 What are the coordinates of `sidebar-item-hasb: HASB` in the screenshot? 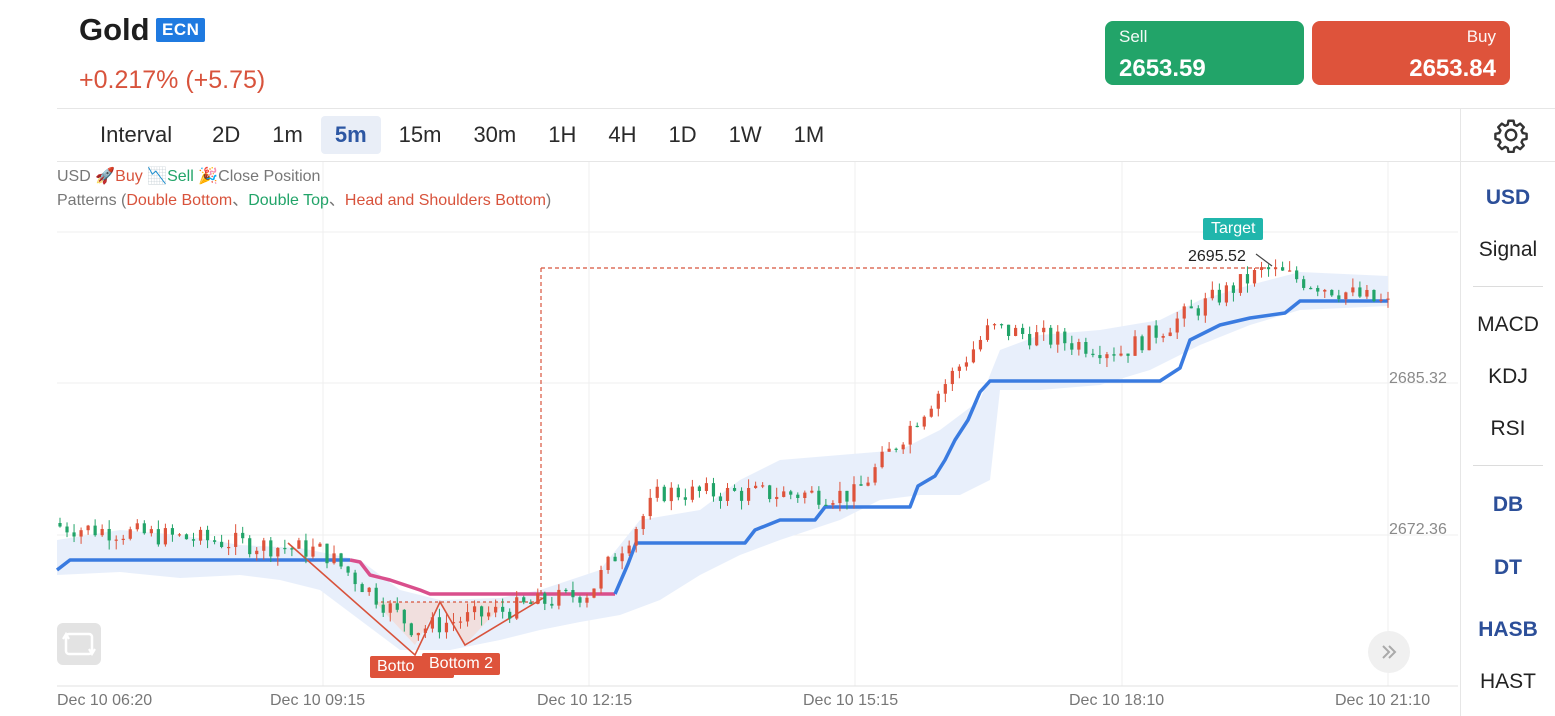 It's located at (1508, 629).